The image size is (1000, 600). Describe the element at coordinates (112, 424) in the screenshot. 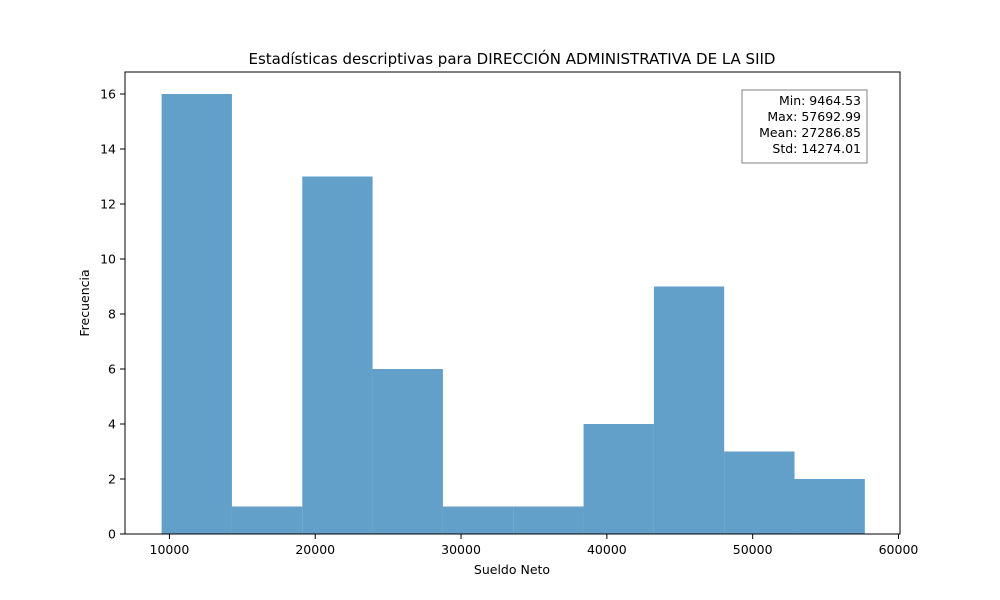

I see `y-tick-label: 4` at that location.